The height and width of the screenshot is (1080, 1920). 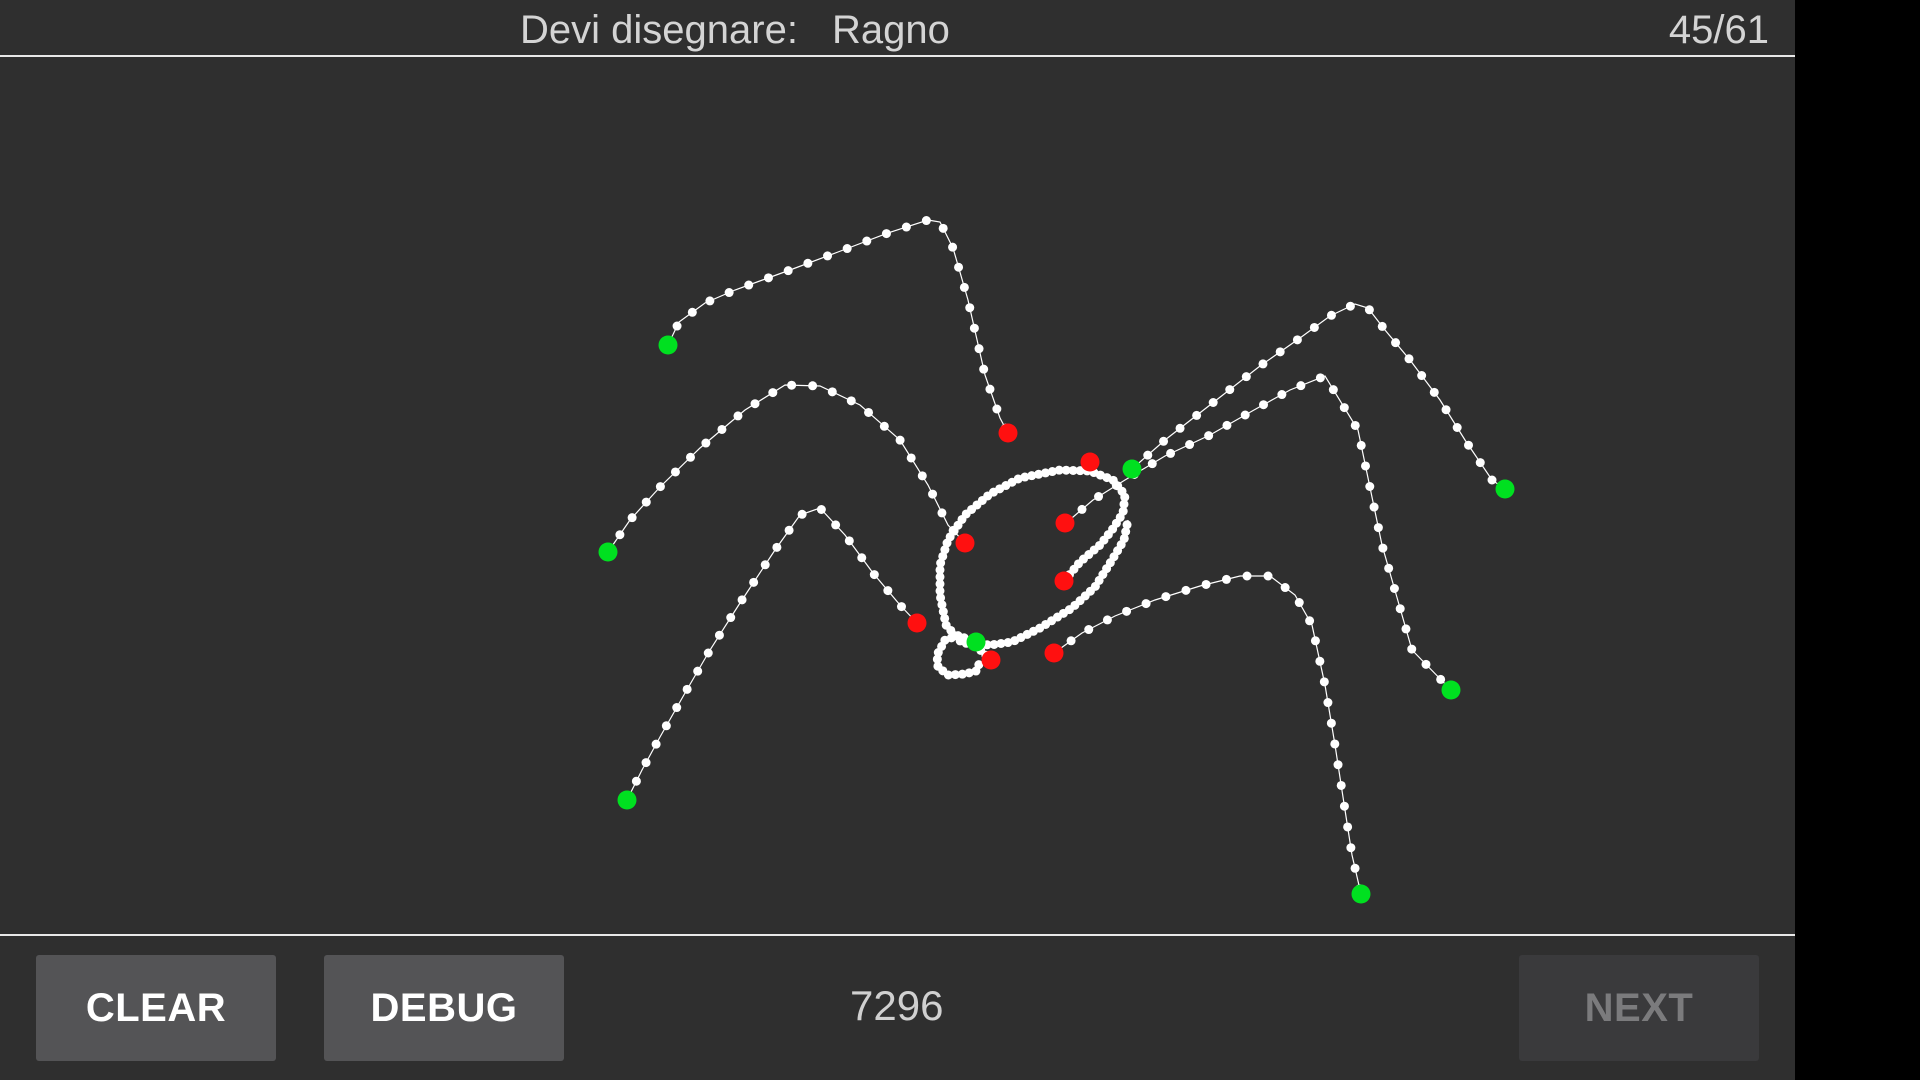 I want to click on stroke-line, so click(x=838, y=326).